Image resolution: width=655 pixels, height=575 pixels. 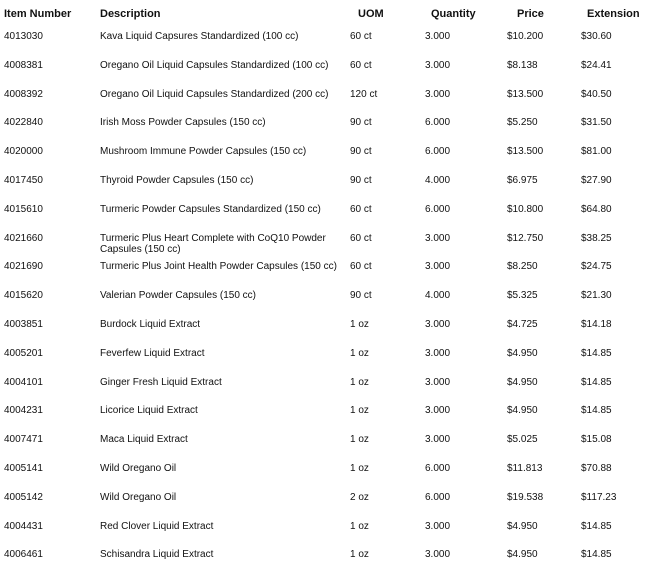 What do you see at coordinates (596, 468) in the screenshot?
I see `extension-cell: $70.88` at bounding box center [596, 468].